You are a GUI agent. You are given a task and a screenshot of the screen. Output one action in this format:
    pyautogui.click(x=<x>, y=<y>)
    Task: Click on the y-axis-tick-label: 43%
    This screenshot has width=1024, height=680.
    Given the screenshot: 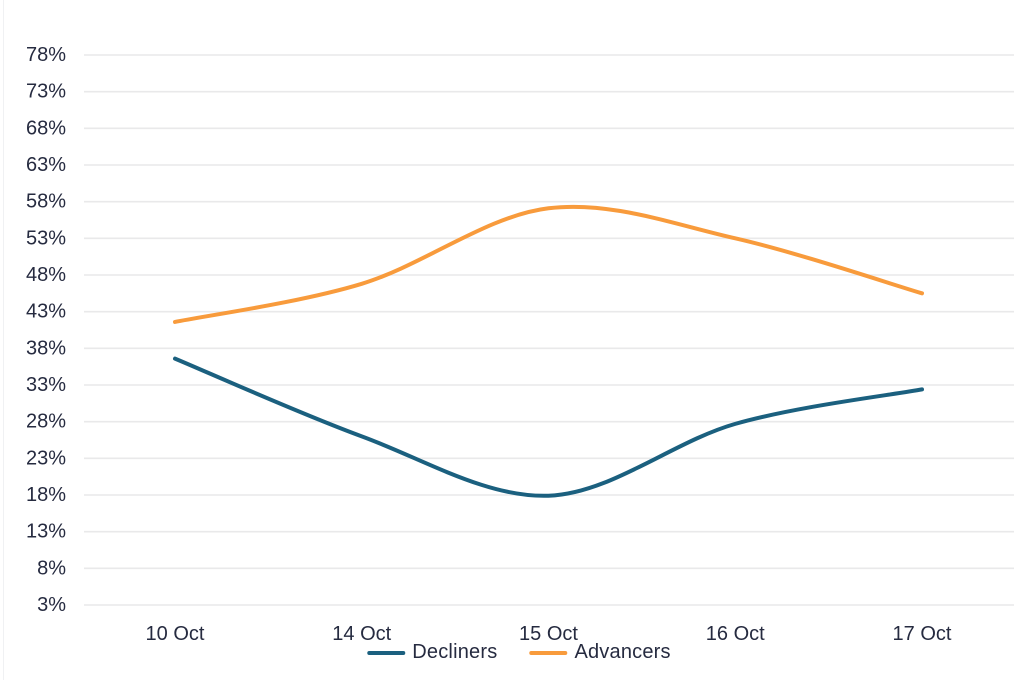 What is the action you would take?
    pyautogui.click(x=46, y=312)
    